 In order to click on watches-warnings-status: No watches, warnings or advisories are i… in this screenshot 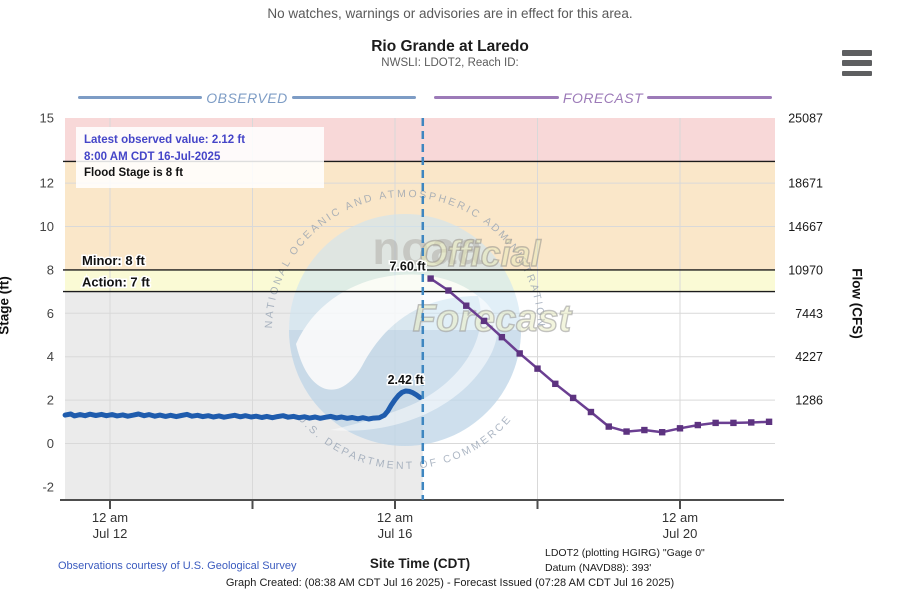, I will do `click(450, 13)`.